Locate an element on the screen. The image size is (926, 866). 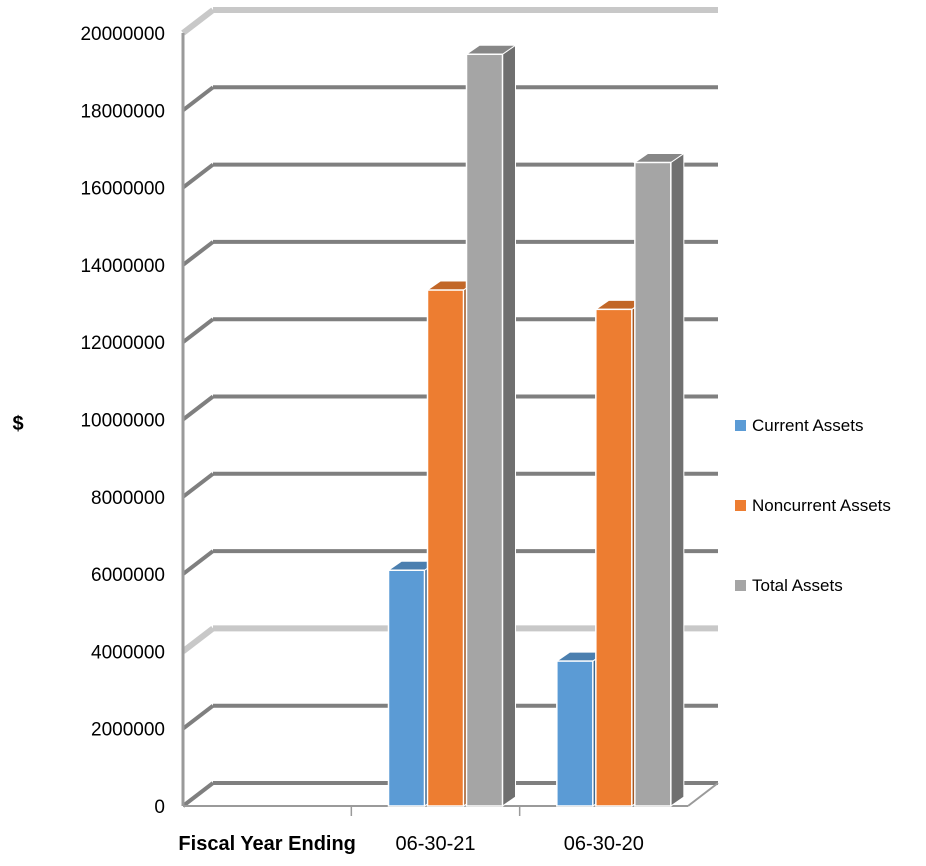
x-tick-label-0: Fiscal Year Ending is located at coordinates (266, 844).